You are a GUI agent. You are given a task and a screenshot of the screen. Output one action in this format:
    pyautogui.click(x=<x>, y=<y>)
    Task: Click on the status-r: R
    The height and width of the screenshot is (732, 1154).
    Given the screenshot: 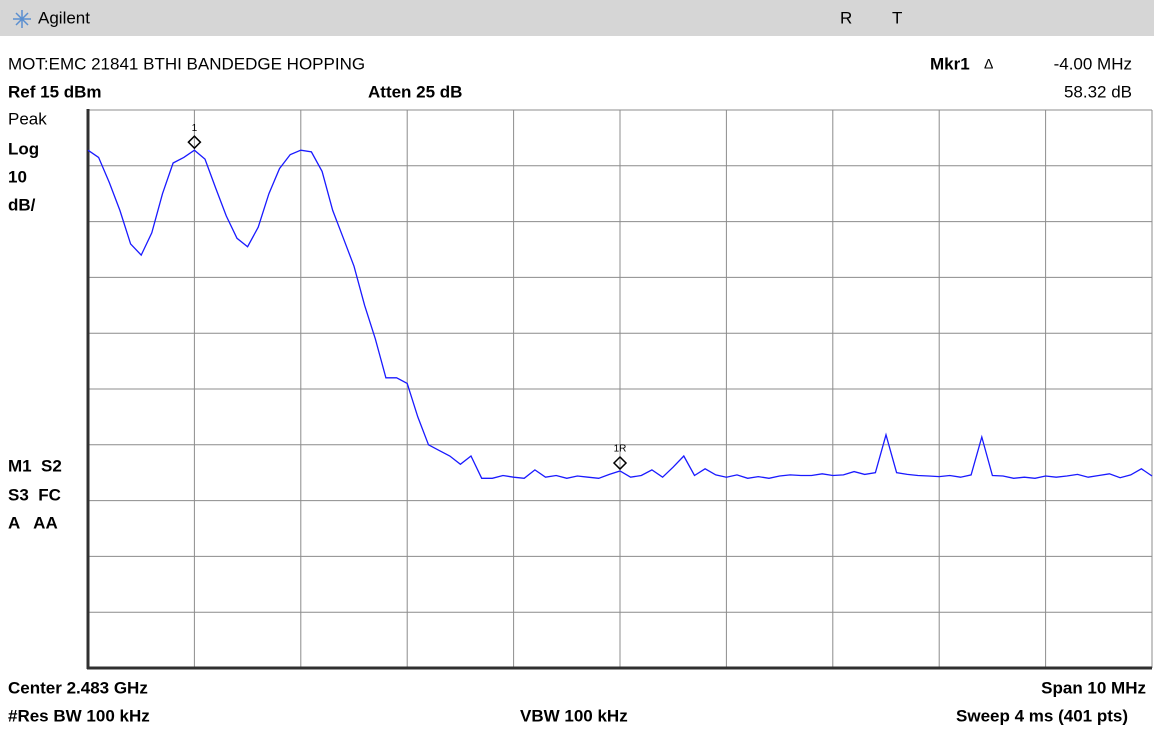 What is the action you would take?
    pyautogui.click(x=846, y=17)
    